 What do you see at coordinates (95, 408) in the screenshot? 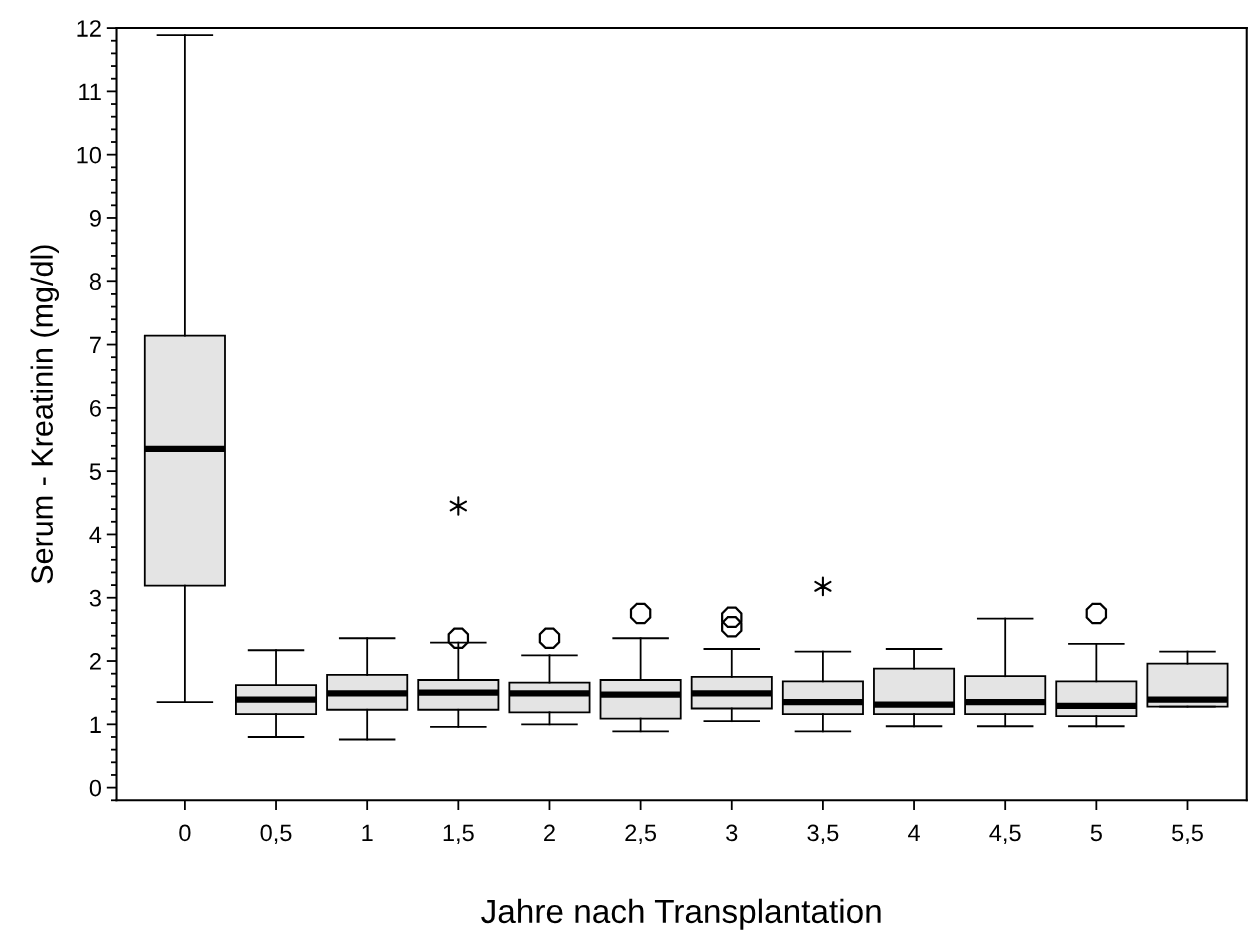
I see `y-tick-label: 6` at bounding box center [95, 408].